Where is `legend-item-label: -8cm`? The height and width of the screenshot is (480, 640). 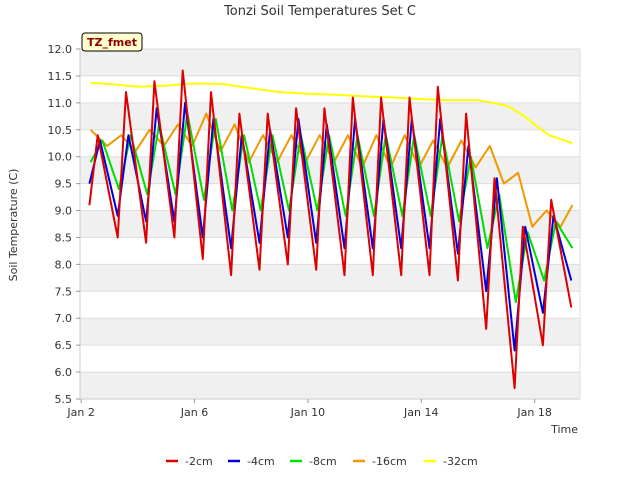 legend-item-label: -8cm is located at coordinates (323, 461).